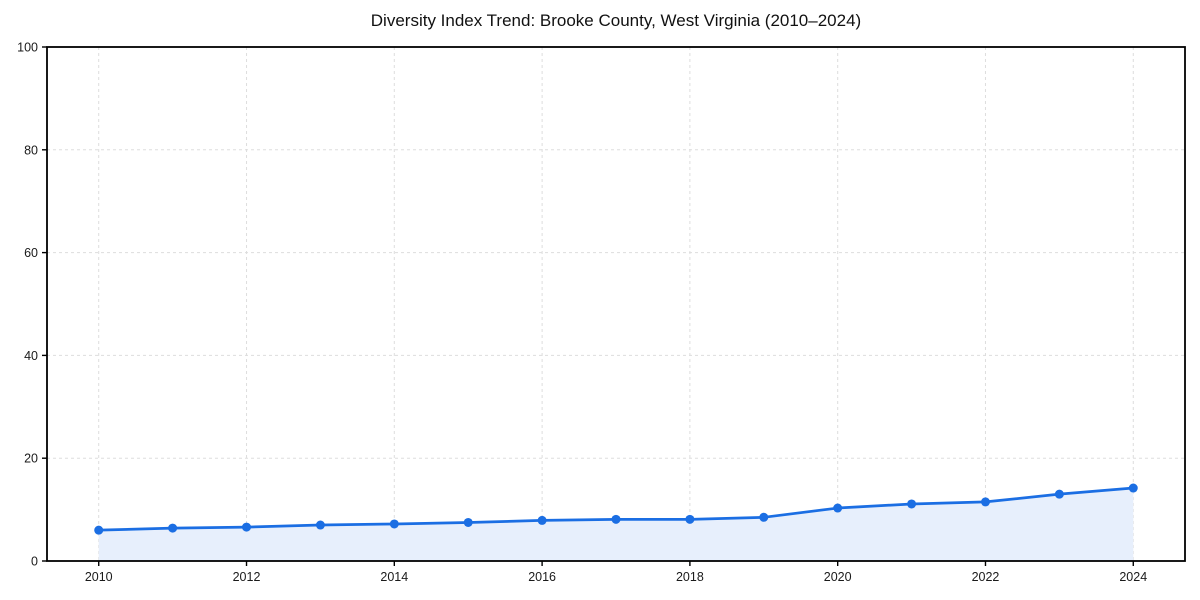 This screenshot has width=1200, height=600. Describe the element at coordinates (838, 577) in the screenshot. I see `x-tick-label: 2020` at that location.